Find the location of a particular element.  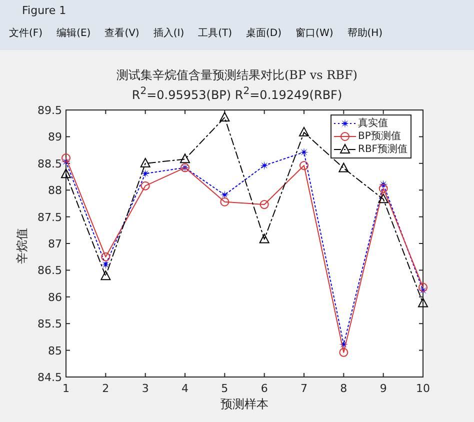

y-tick-label: 84.5 is located at coordinates (50, 377).